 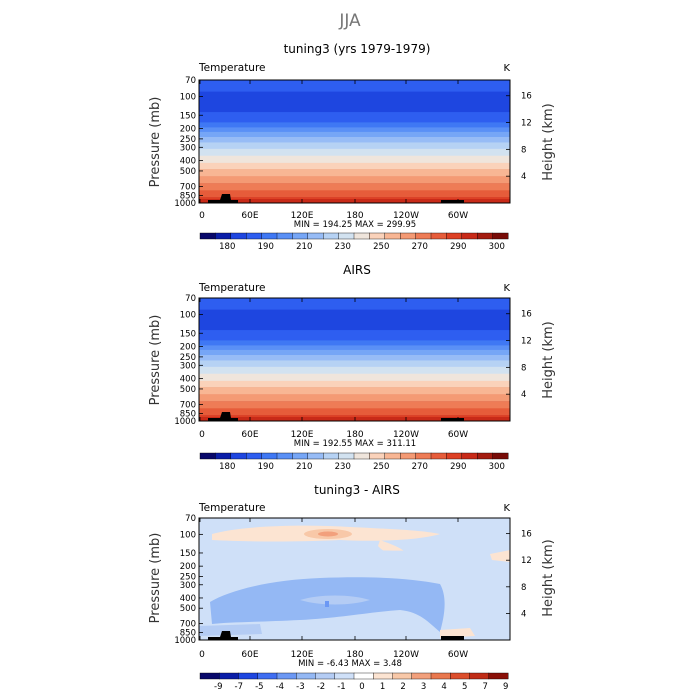 I want to click on colorbar-label: -3, so click(x=300, y=687).